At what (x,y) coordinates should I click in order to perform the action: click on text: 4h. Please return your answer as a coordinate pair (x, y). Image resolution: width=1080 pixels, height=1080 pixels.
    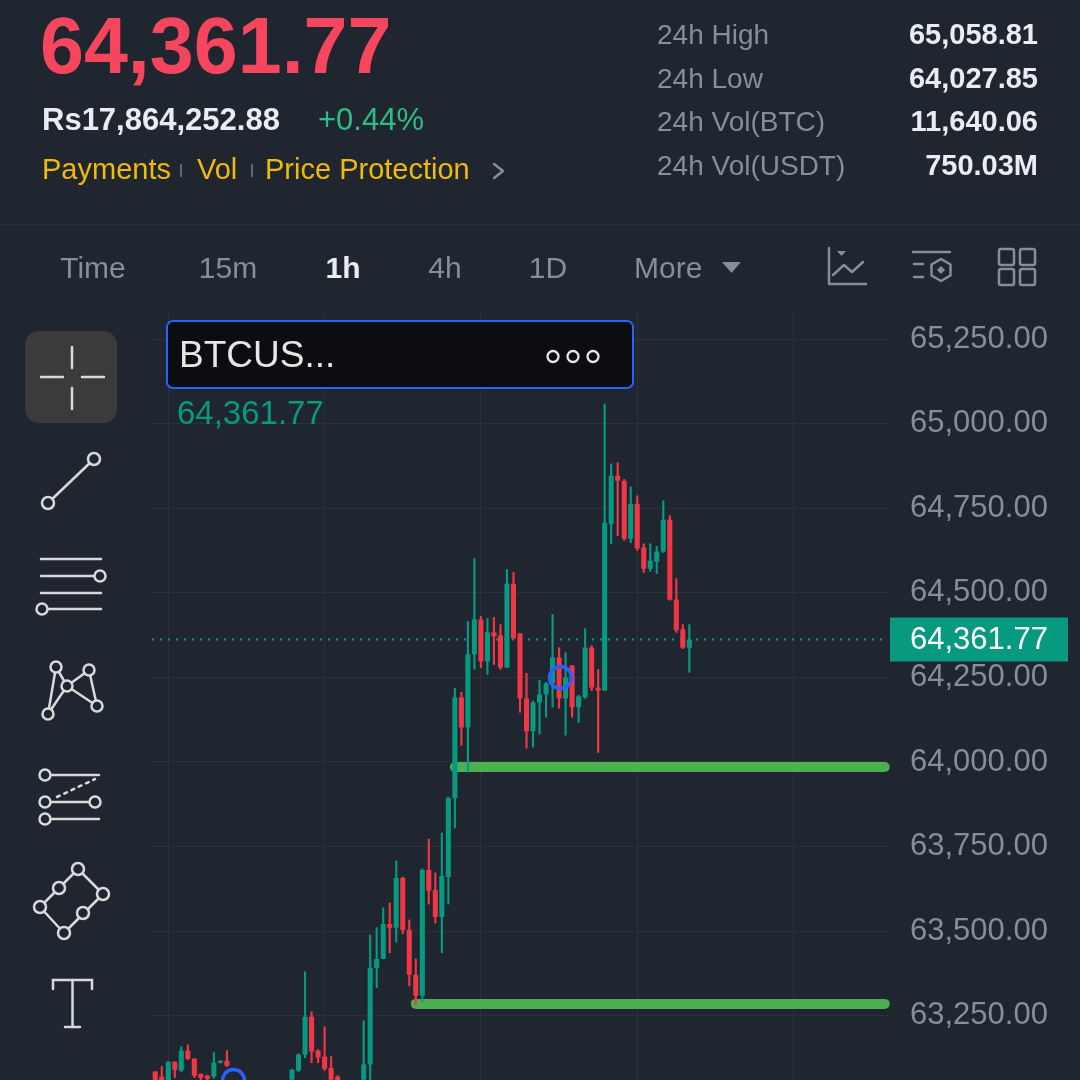
    Looking at the image, I should click on (445, 268).